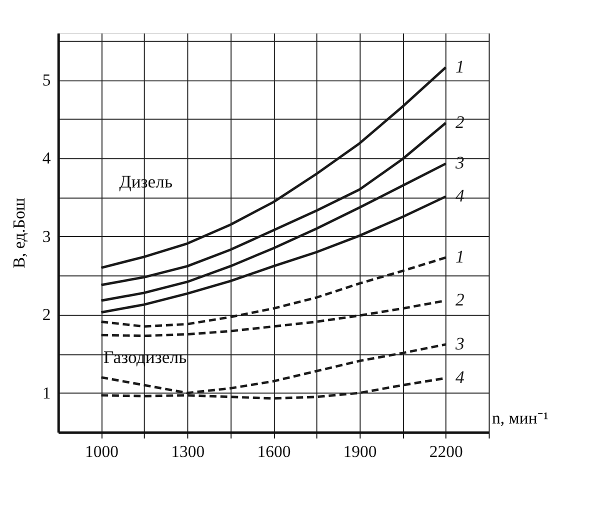 The width and height of the screenshot is (607, 525). I want to click on x-tick-label: 1000, so click(101, 452).